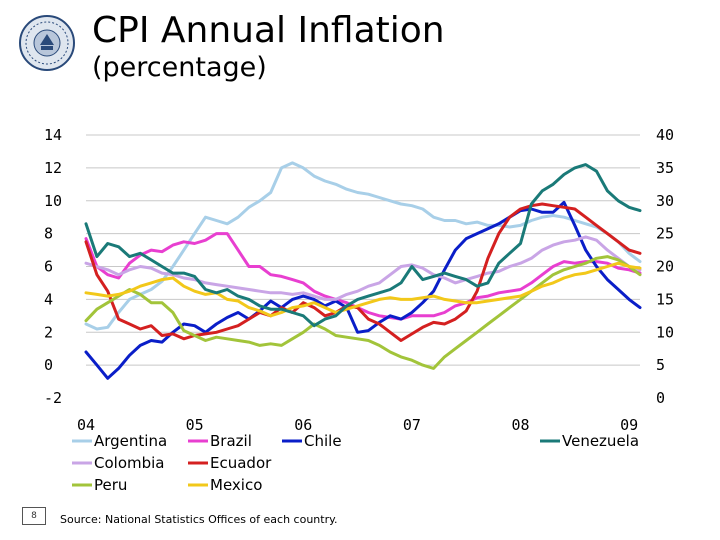 Image resolution: width=720 pixels, height=540 pixels. I want to click on x-tick-label-04: 04, so click(86, 425).